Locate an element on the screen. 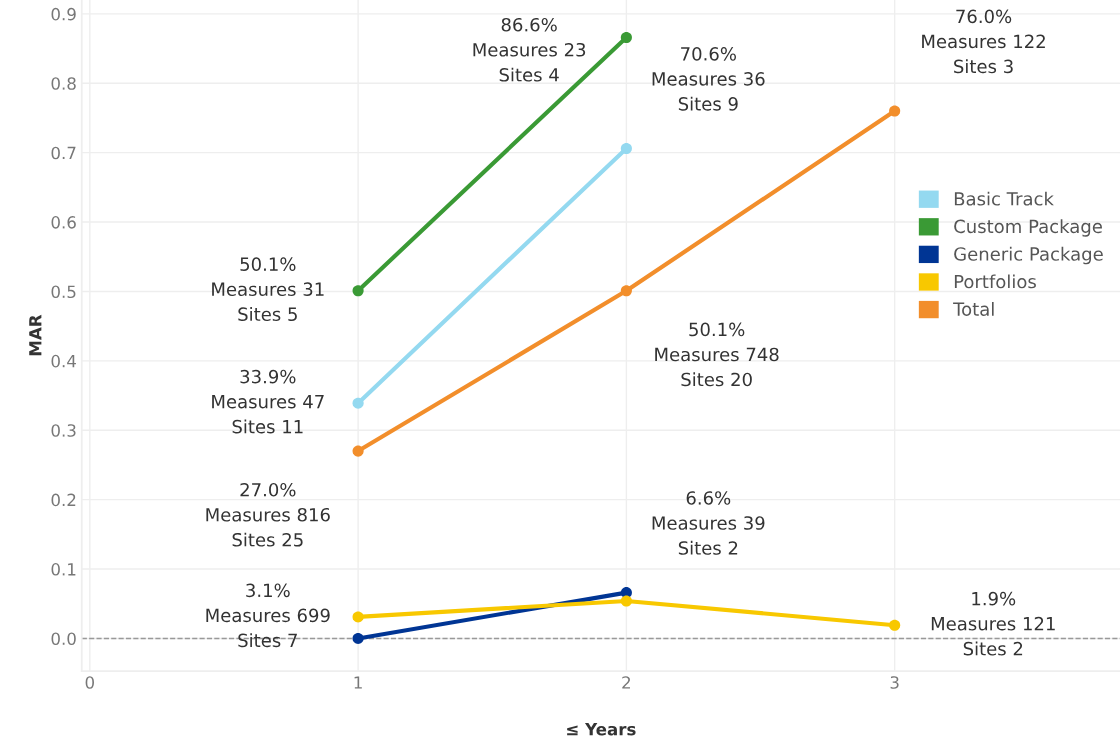  x-axis-title: ≤ Years is located at coordinates (601, 729).